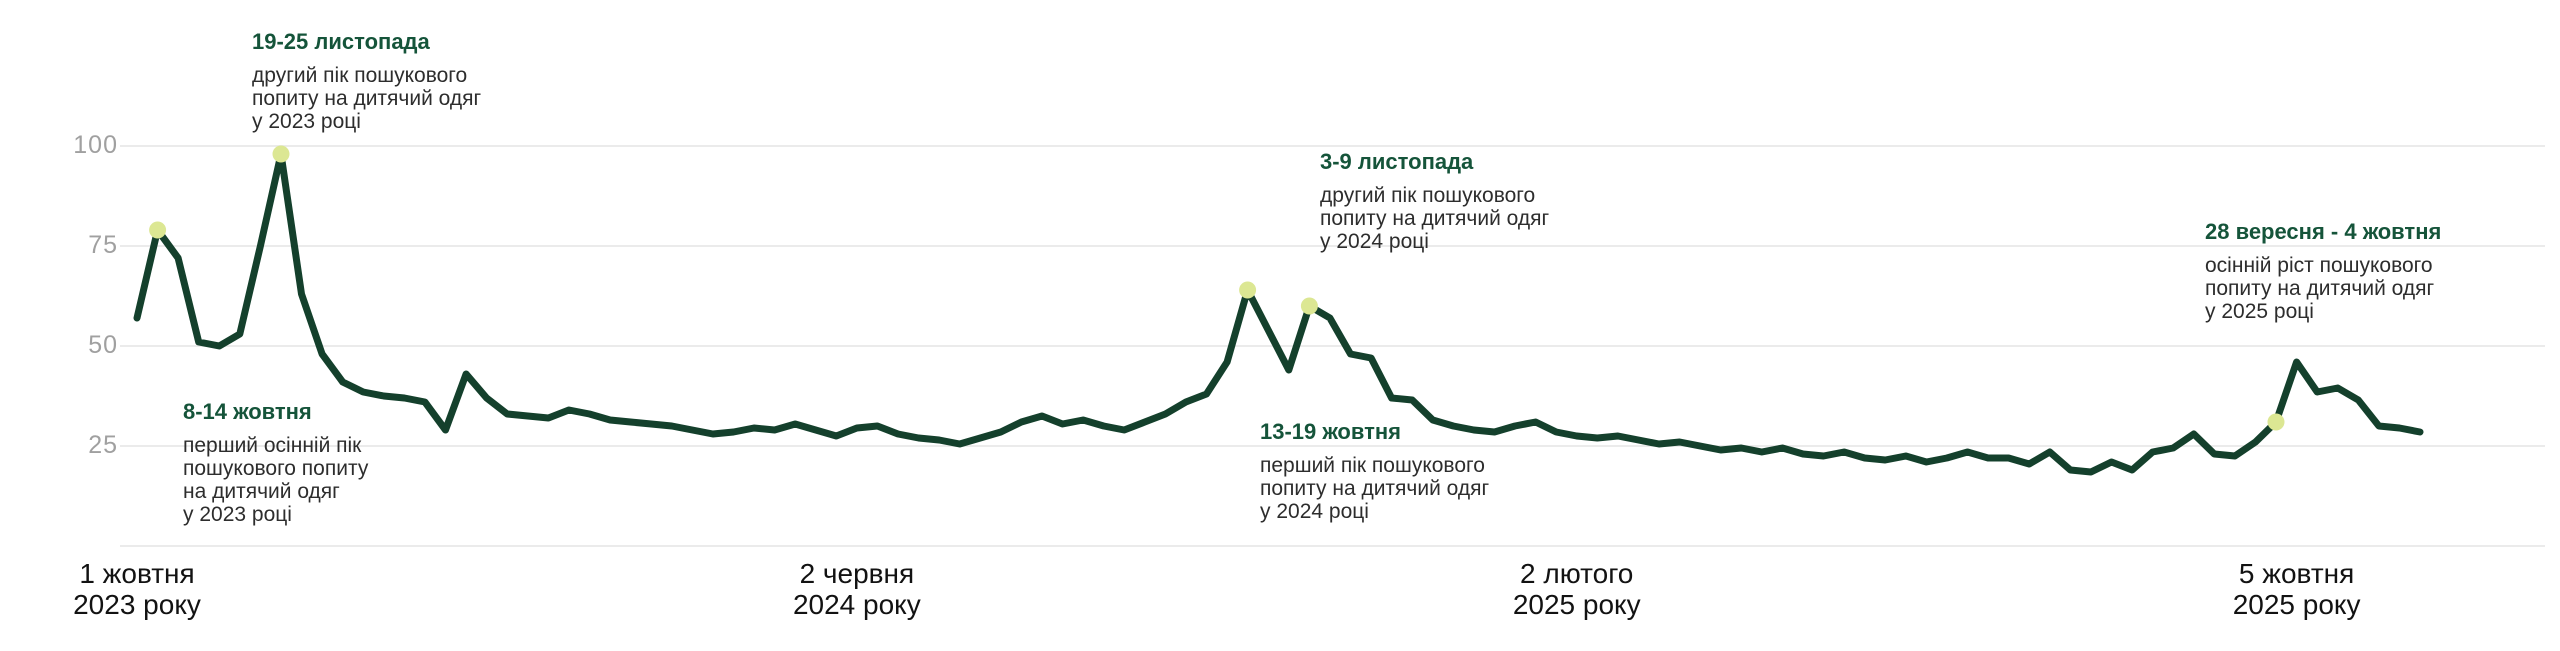 This screenshot has height=651, width=2560. I want to click on annotation-body-line: перший осінній пік, so click(272, 445).